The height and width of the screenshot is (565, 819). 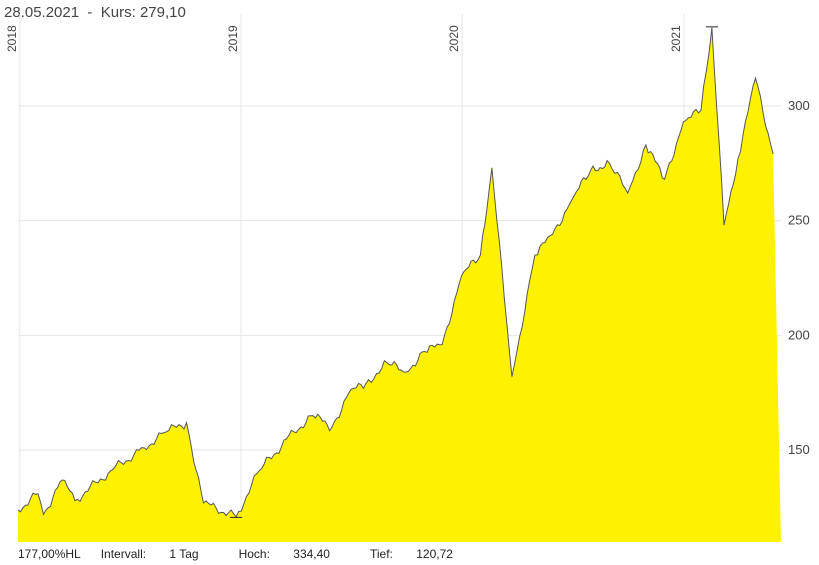 I want to click on y-tick-label: 150, so click(x=799, y=449).